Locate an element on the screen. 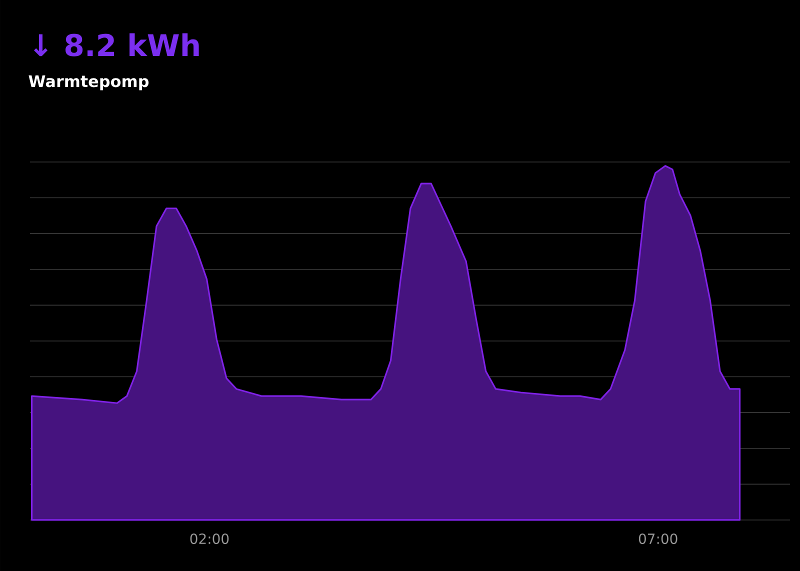 The height and width of the screenshot is (571, 800). chart-title: ↓ 8.2 kWh is located at coordinates (116, 44).